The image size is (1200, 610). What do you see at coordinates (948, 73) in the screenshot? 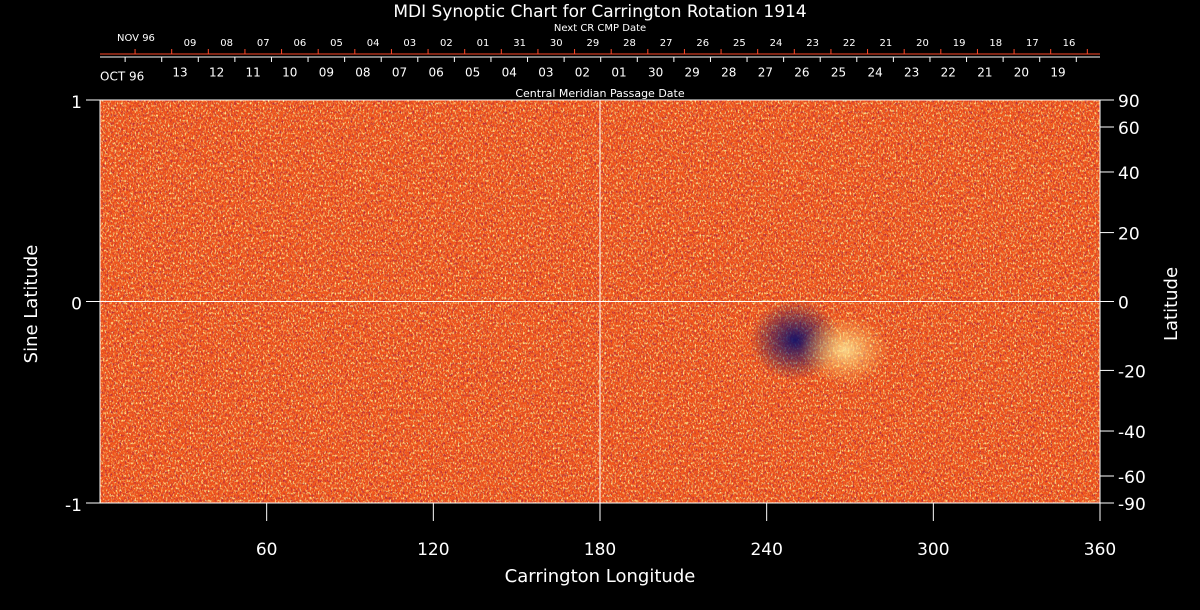
I see `cmp-date-label: 22` at bounding box center [948, 73].